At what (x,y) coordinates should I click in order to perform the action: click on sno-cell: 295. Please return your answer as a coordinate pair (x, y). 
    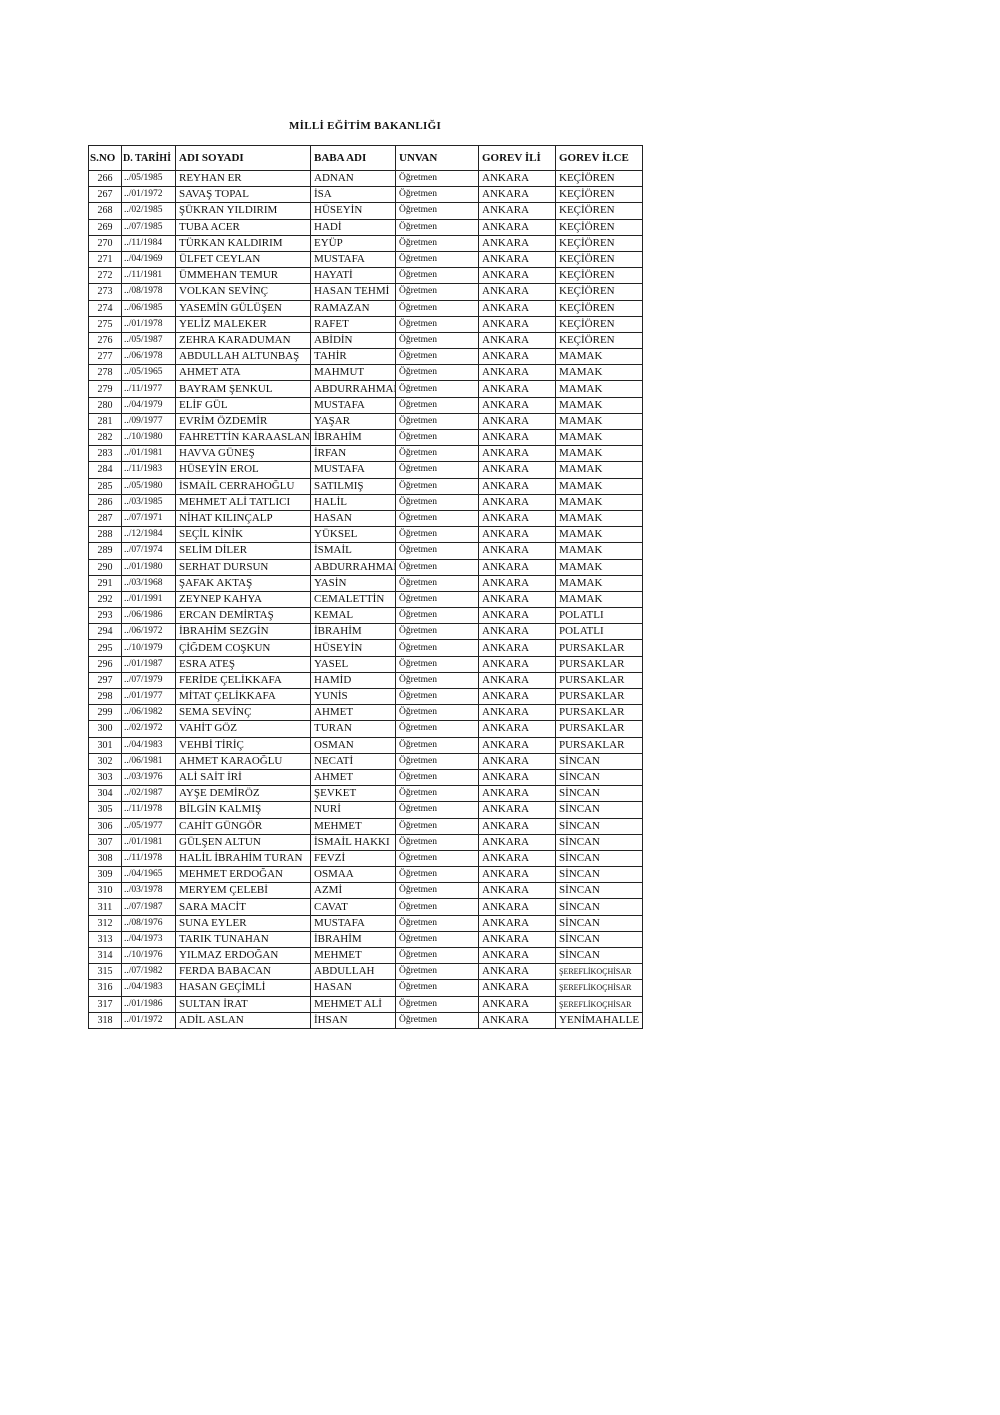
    Looking at the image, I should click on (105, 648).